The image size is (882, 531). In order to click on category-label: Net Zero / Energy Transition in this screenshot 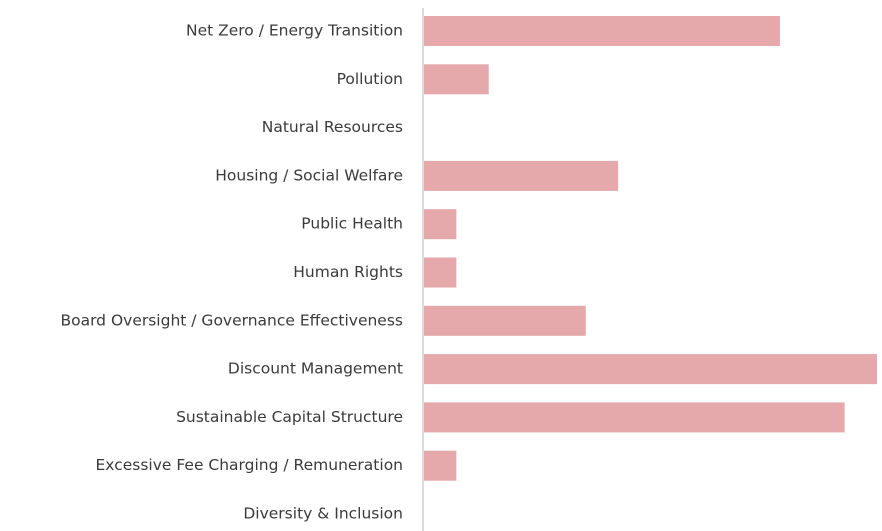, I will do `click(294, 31)`.